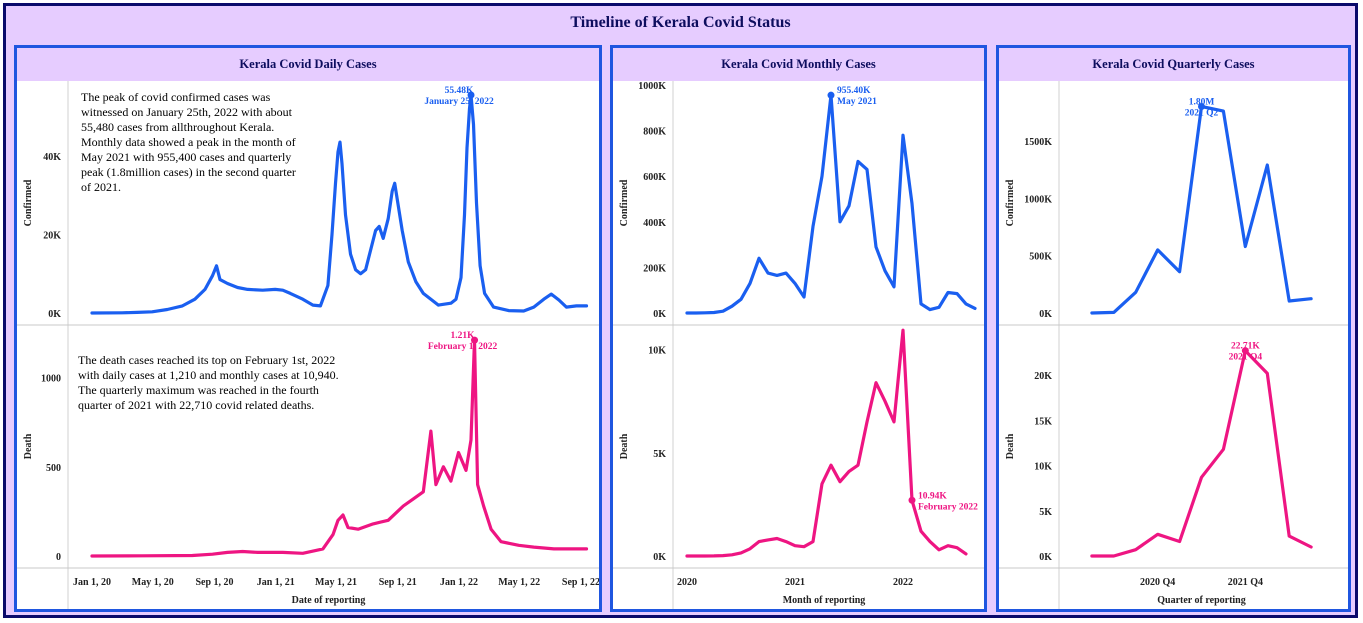 The image size is (1363, 623). What do you see at coordinates (654, 177) in the screenshot?
I see `y-tick-label: 600K` at bounding box center [654, 177].